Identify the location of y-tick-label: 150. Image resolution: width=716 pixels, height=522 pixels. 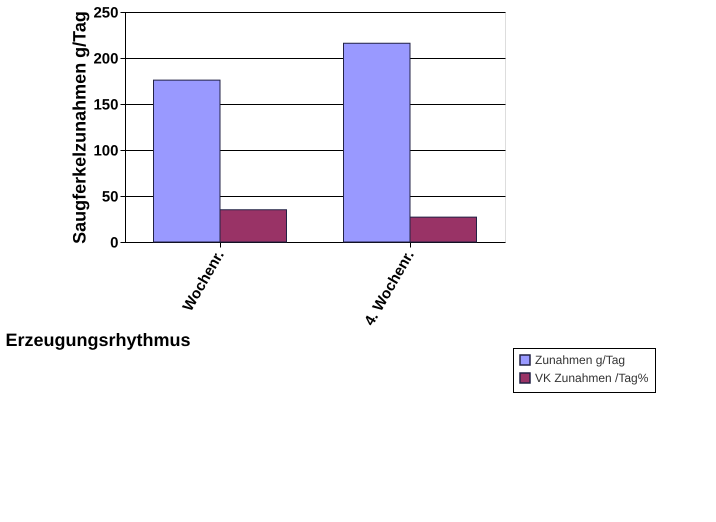
(105, 105).